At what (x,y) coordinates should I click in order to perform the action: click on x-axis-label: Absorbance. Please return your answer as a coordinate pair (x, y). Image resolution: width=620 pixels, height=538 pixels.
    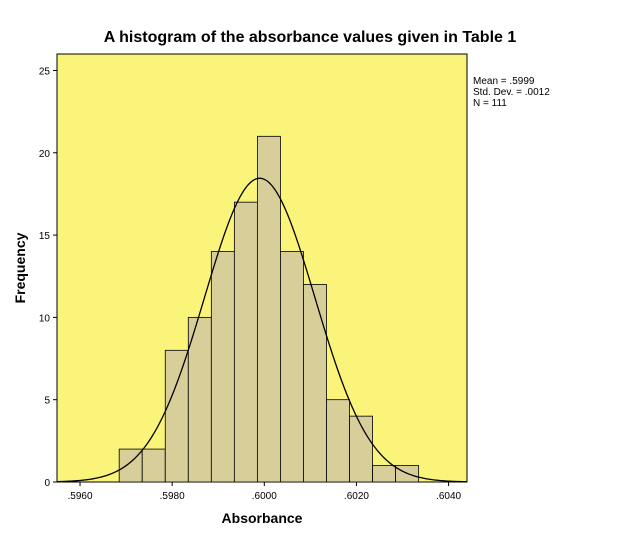
    Looking at the image, I should click on (262, 518).